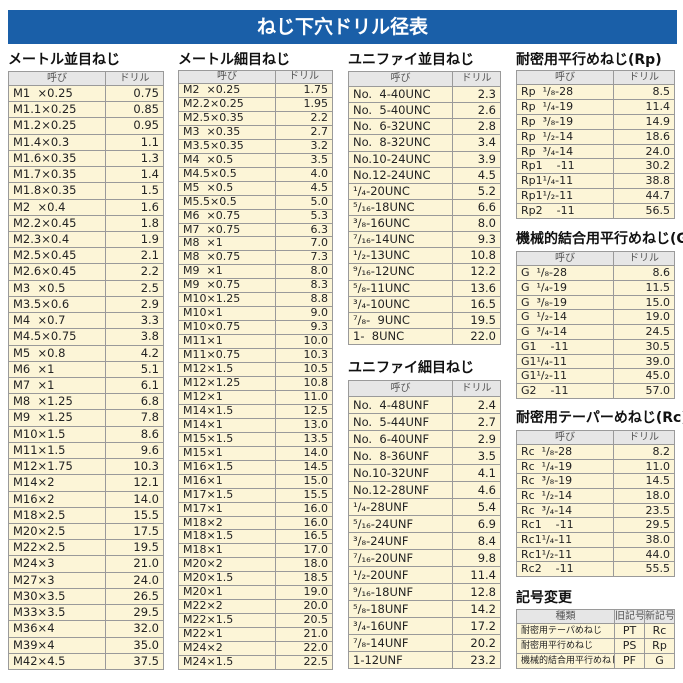 Image resolution: width=683 pixels, height=683 pixels. Describe the element at coordinates (644, 92) in the screenshot. I see `cell-value: 8.5` at that location.